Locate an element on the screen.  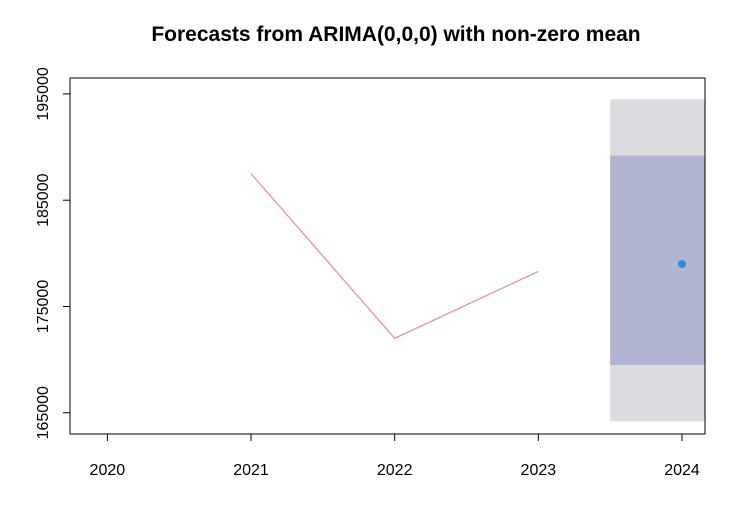
forecast-point is located at coordinates (682, 263).